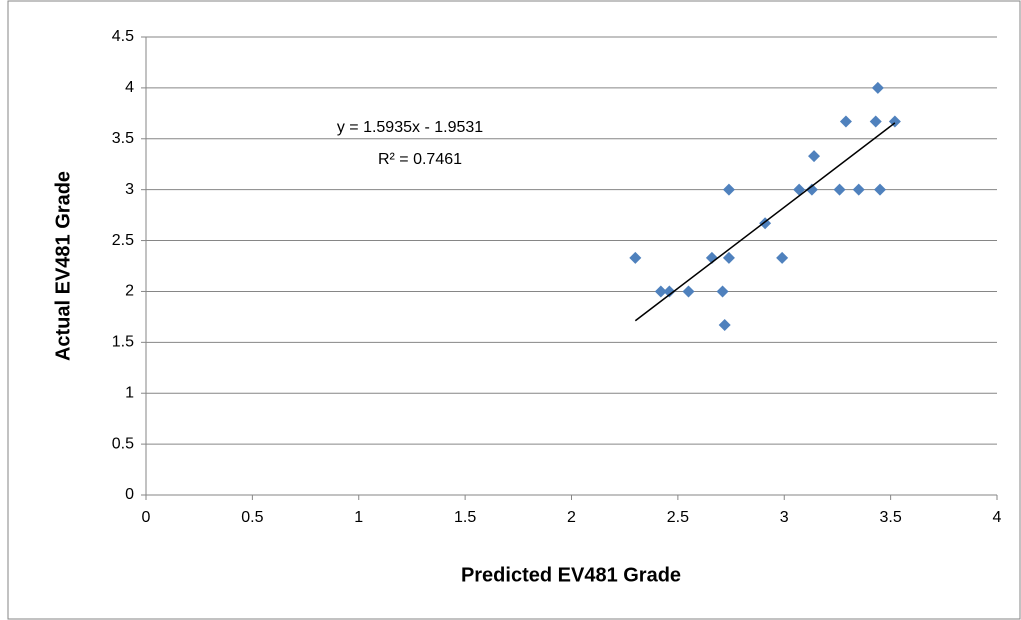 The width and height of the screenshot is (1021, 620). What do you see at coordinates (123, 138) in the screenshot?
I see `y-tick-label: 3.5` at bounding box center [123, 138].